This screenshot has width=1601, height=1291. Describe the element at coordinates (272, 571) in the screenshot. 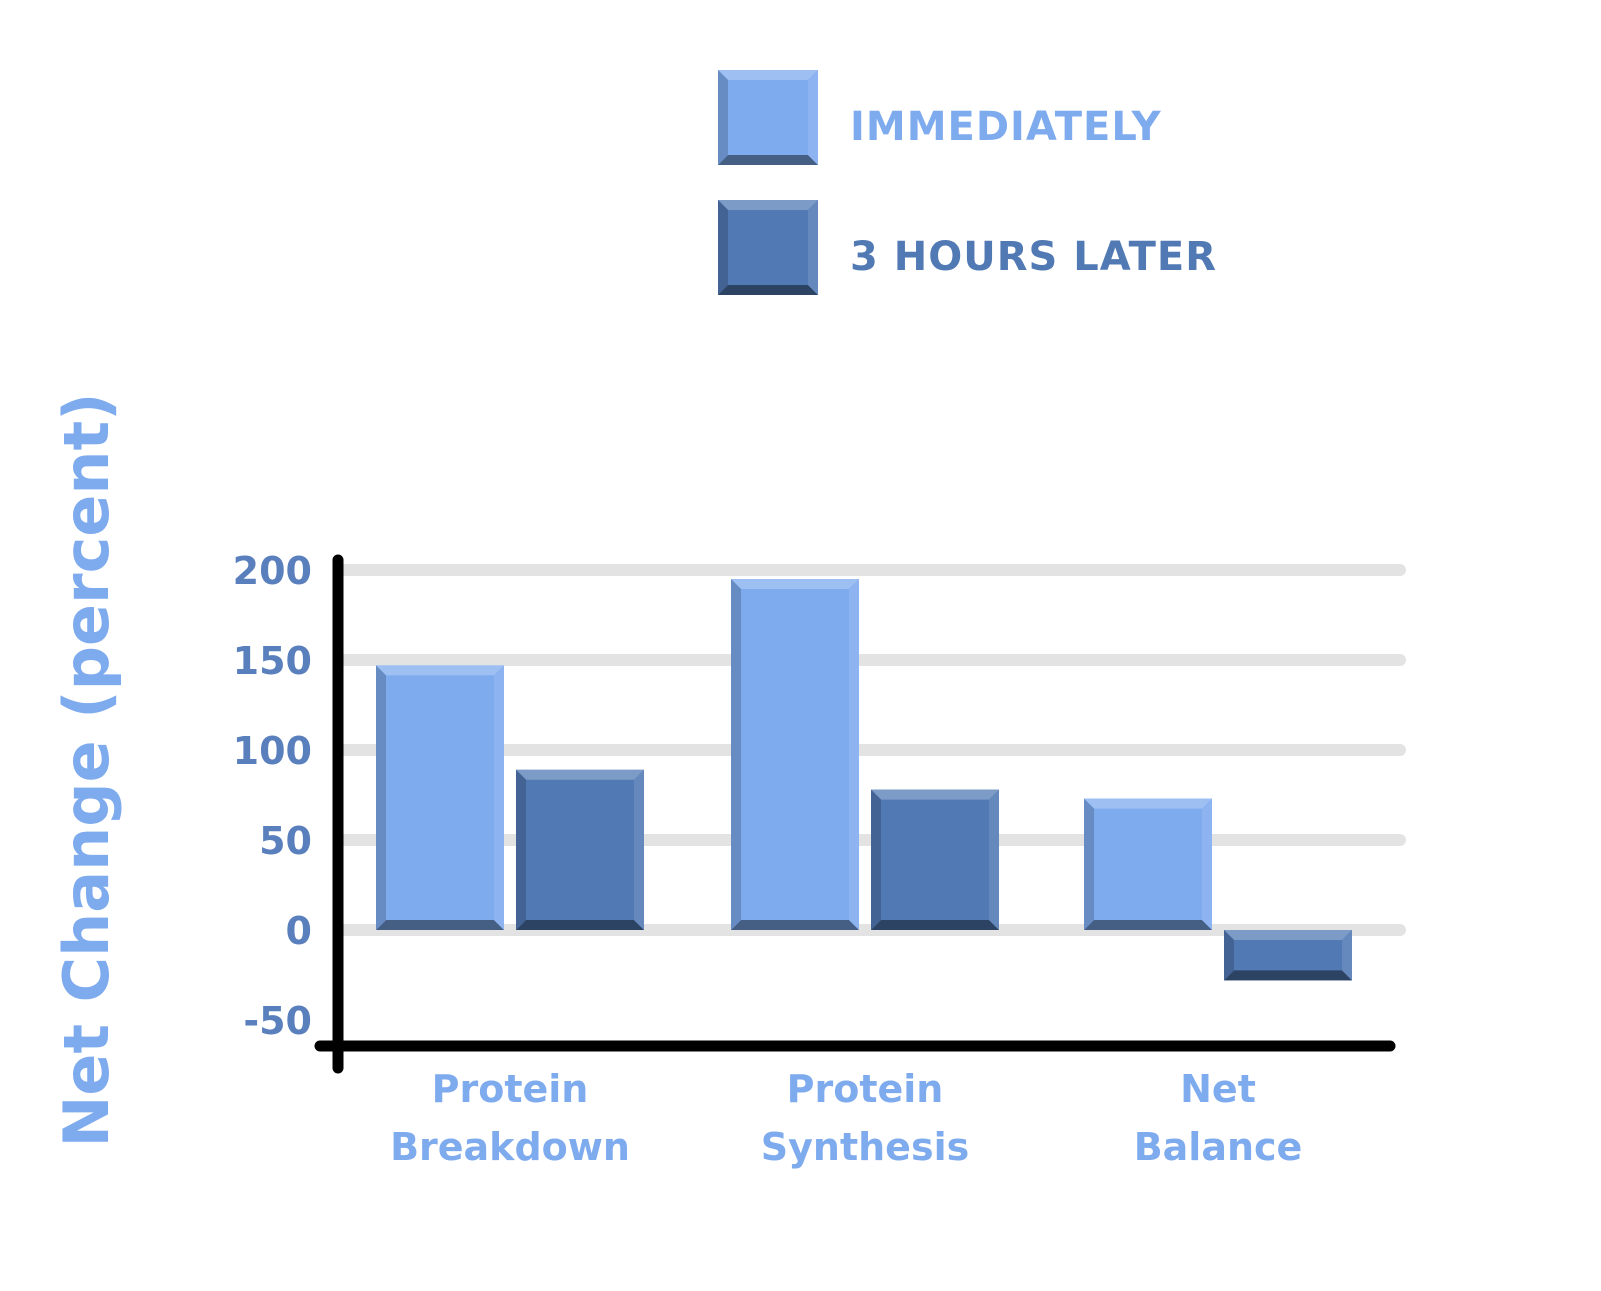

I see `y-tick-label: 200` at that location.